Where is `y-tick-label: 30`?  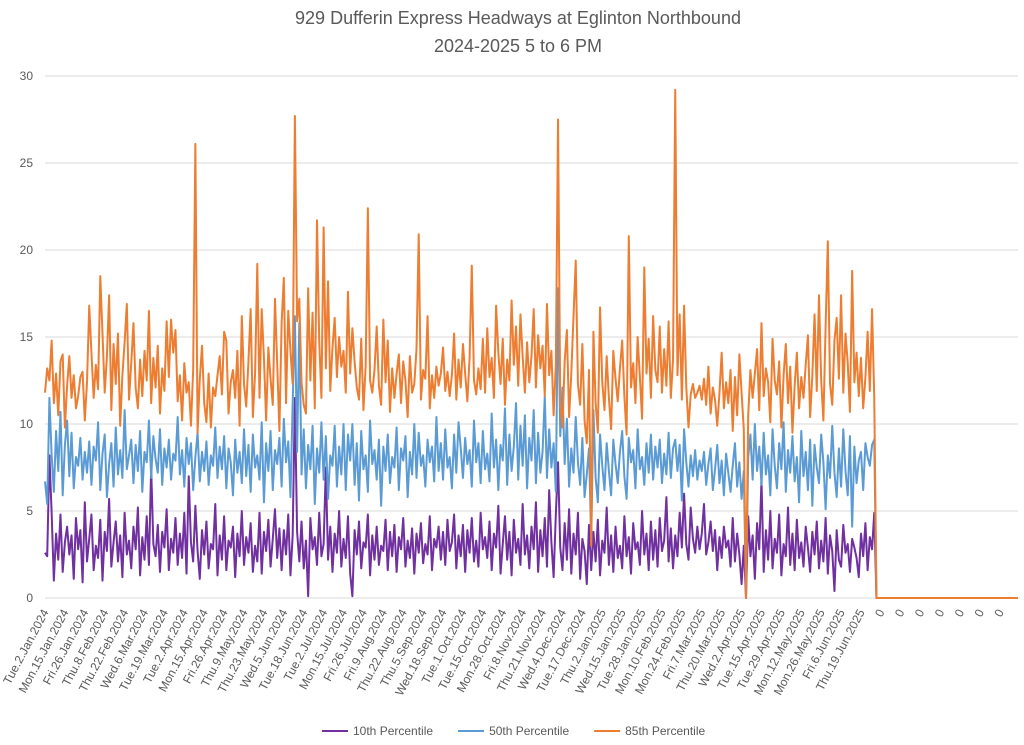 y-tick-label: 30 is located at coordinates (27, 76).